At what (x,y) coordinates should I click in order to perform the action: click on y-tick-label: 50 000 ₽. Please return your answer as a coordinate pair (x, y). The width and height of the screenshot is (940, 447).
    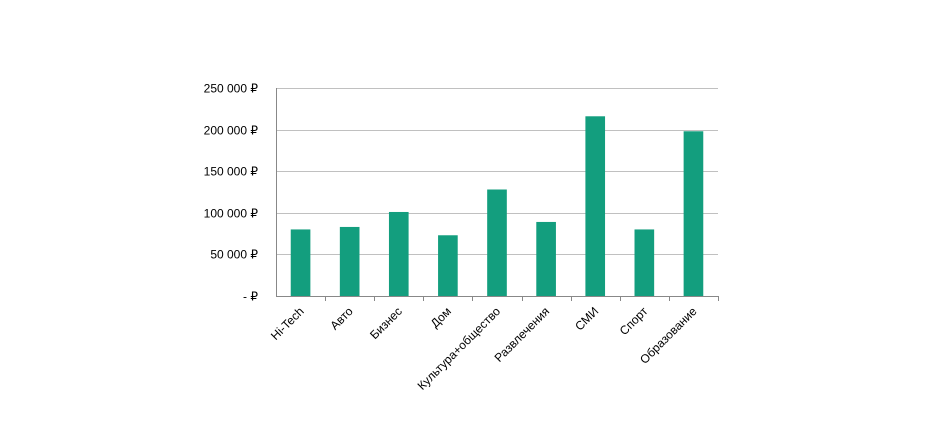
    Looking at the image, I should click on (234, 255).